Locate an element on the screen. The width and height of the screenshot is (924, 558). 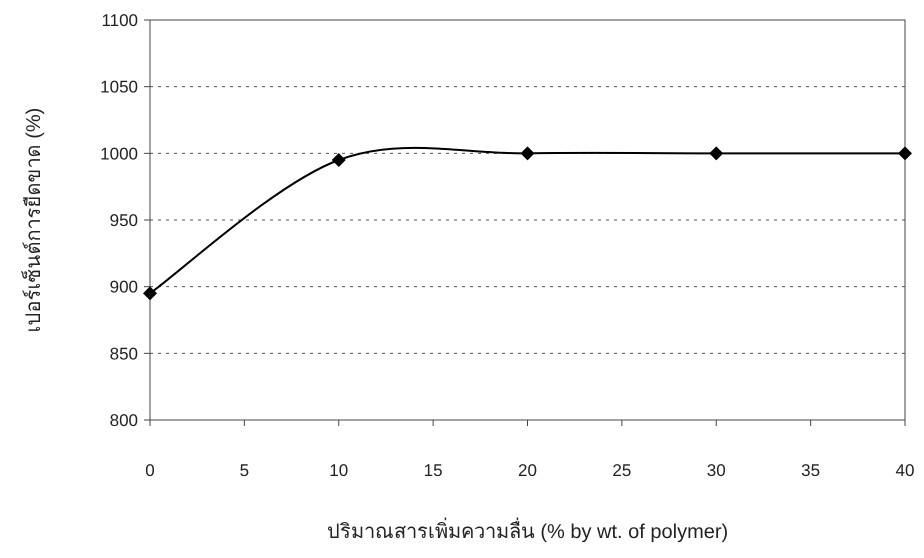
y-tick-label: 1000 is located at coordinates (119, 154).